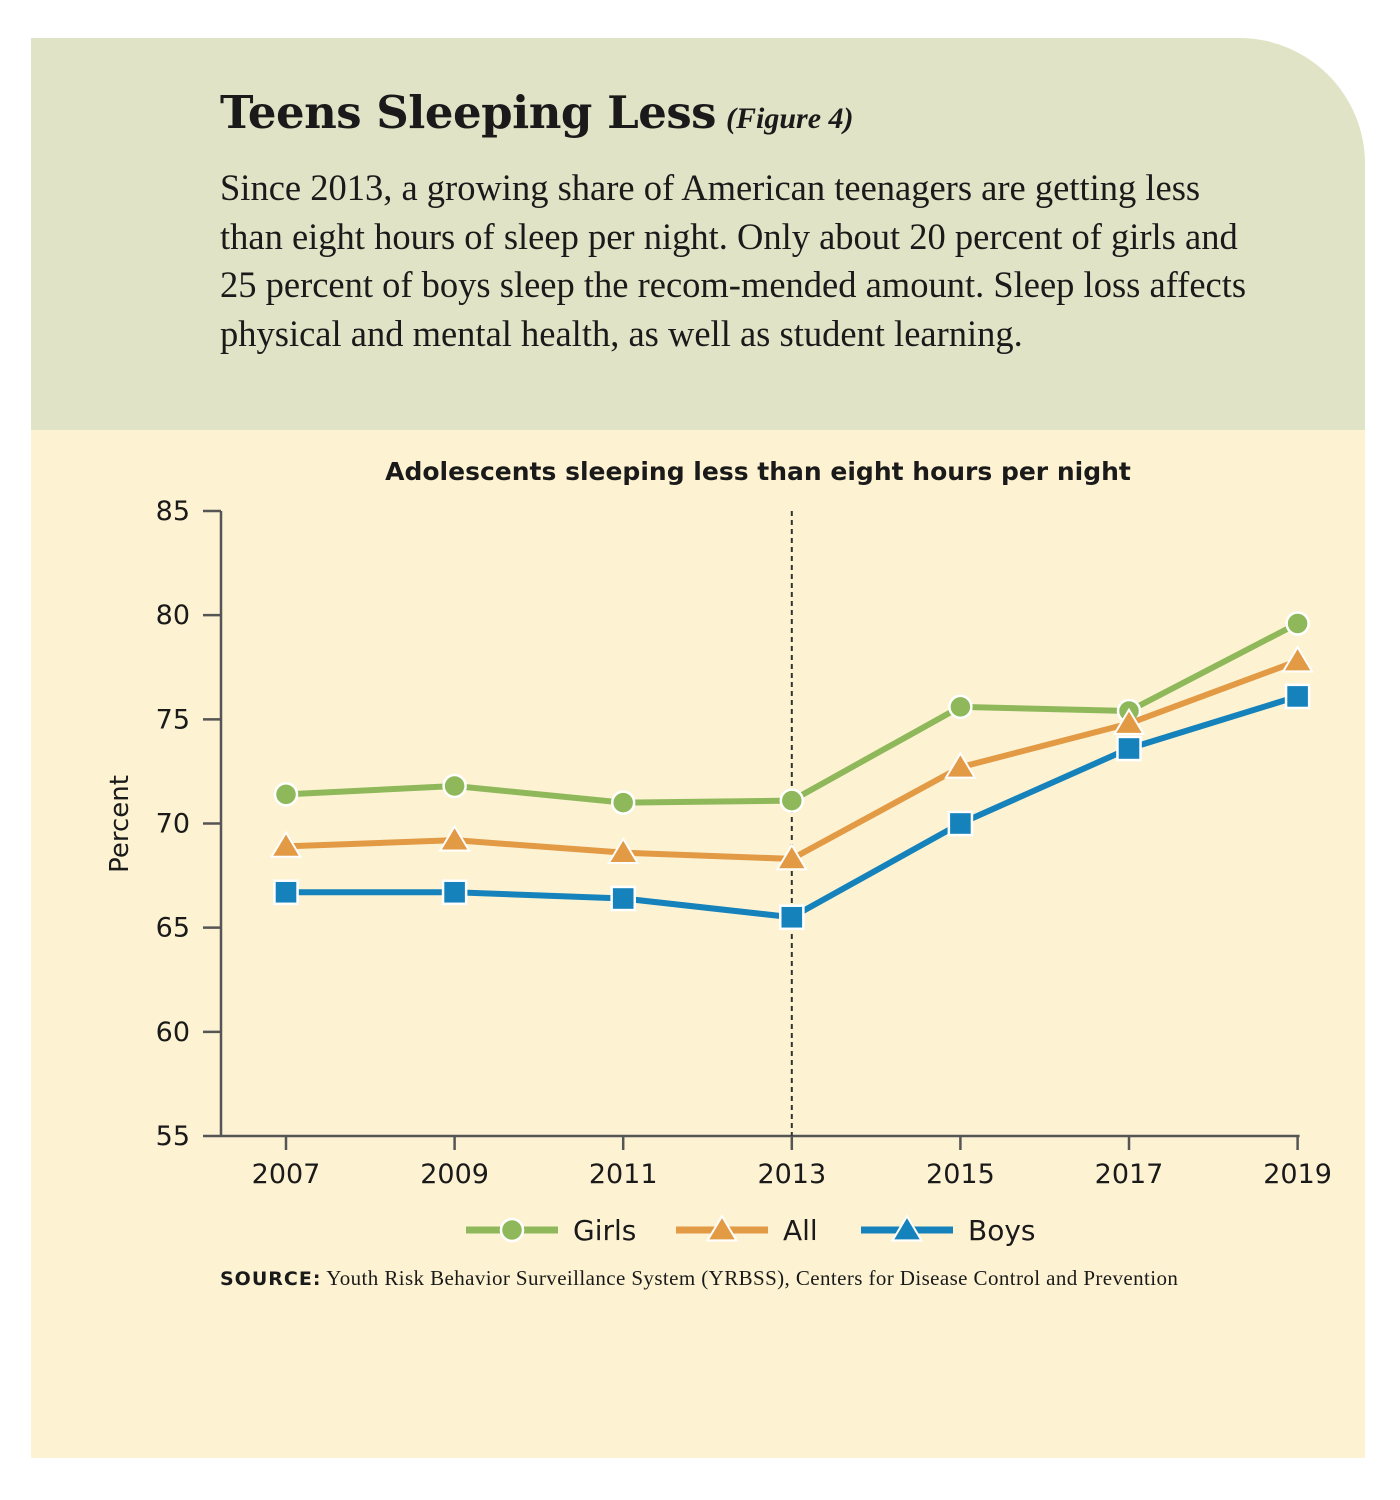 This screenshot has width=1400, height=1500. What do you see at coordinates (454, 1174) in the screenshot?
I see `x-tick-label: 2009` at bounding box center [454, 1174].